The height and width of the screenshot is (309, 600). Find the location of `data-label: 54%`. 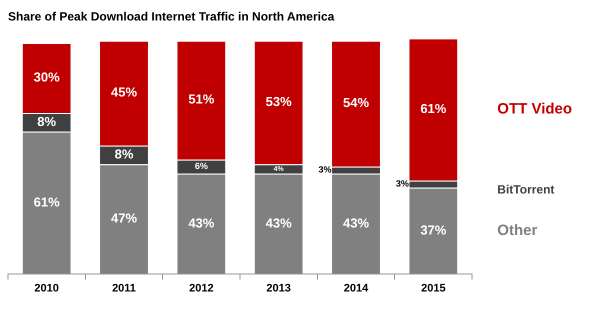

data-label: 54% is located at coordinates (356, 102).